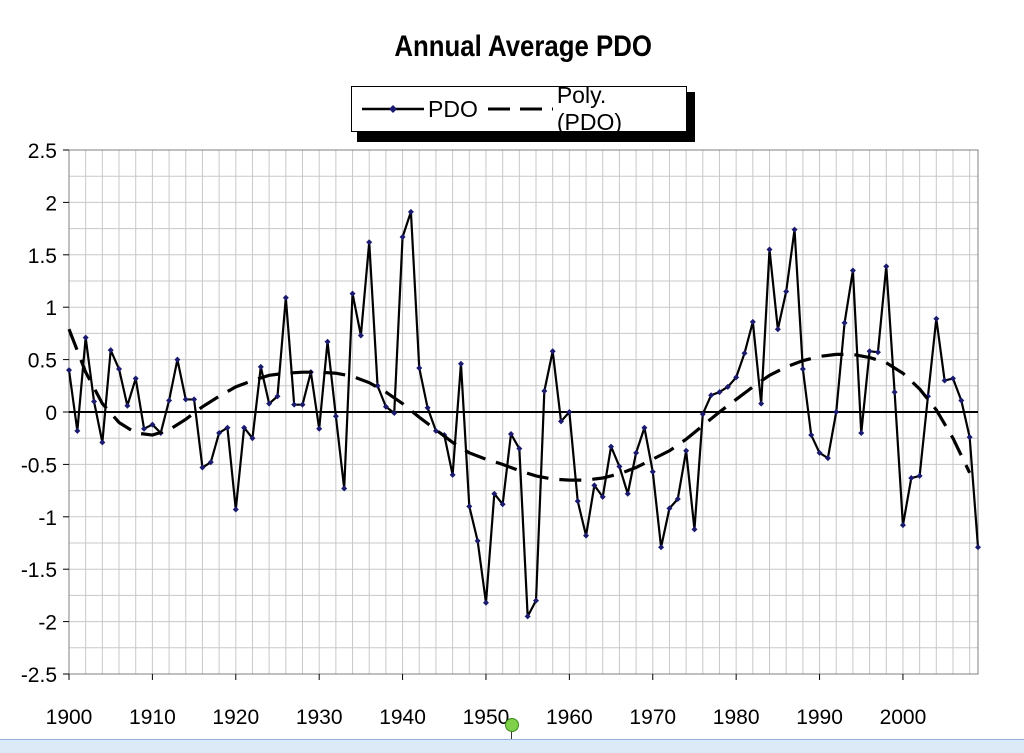  Describe the element at coordinates (520, 109) in the screenshot. I see `legend-poly-swatch` at that location.